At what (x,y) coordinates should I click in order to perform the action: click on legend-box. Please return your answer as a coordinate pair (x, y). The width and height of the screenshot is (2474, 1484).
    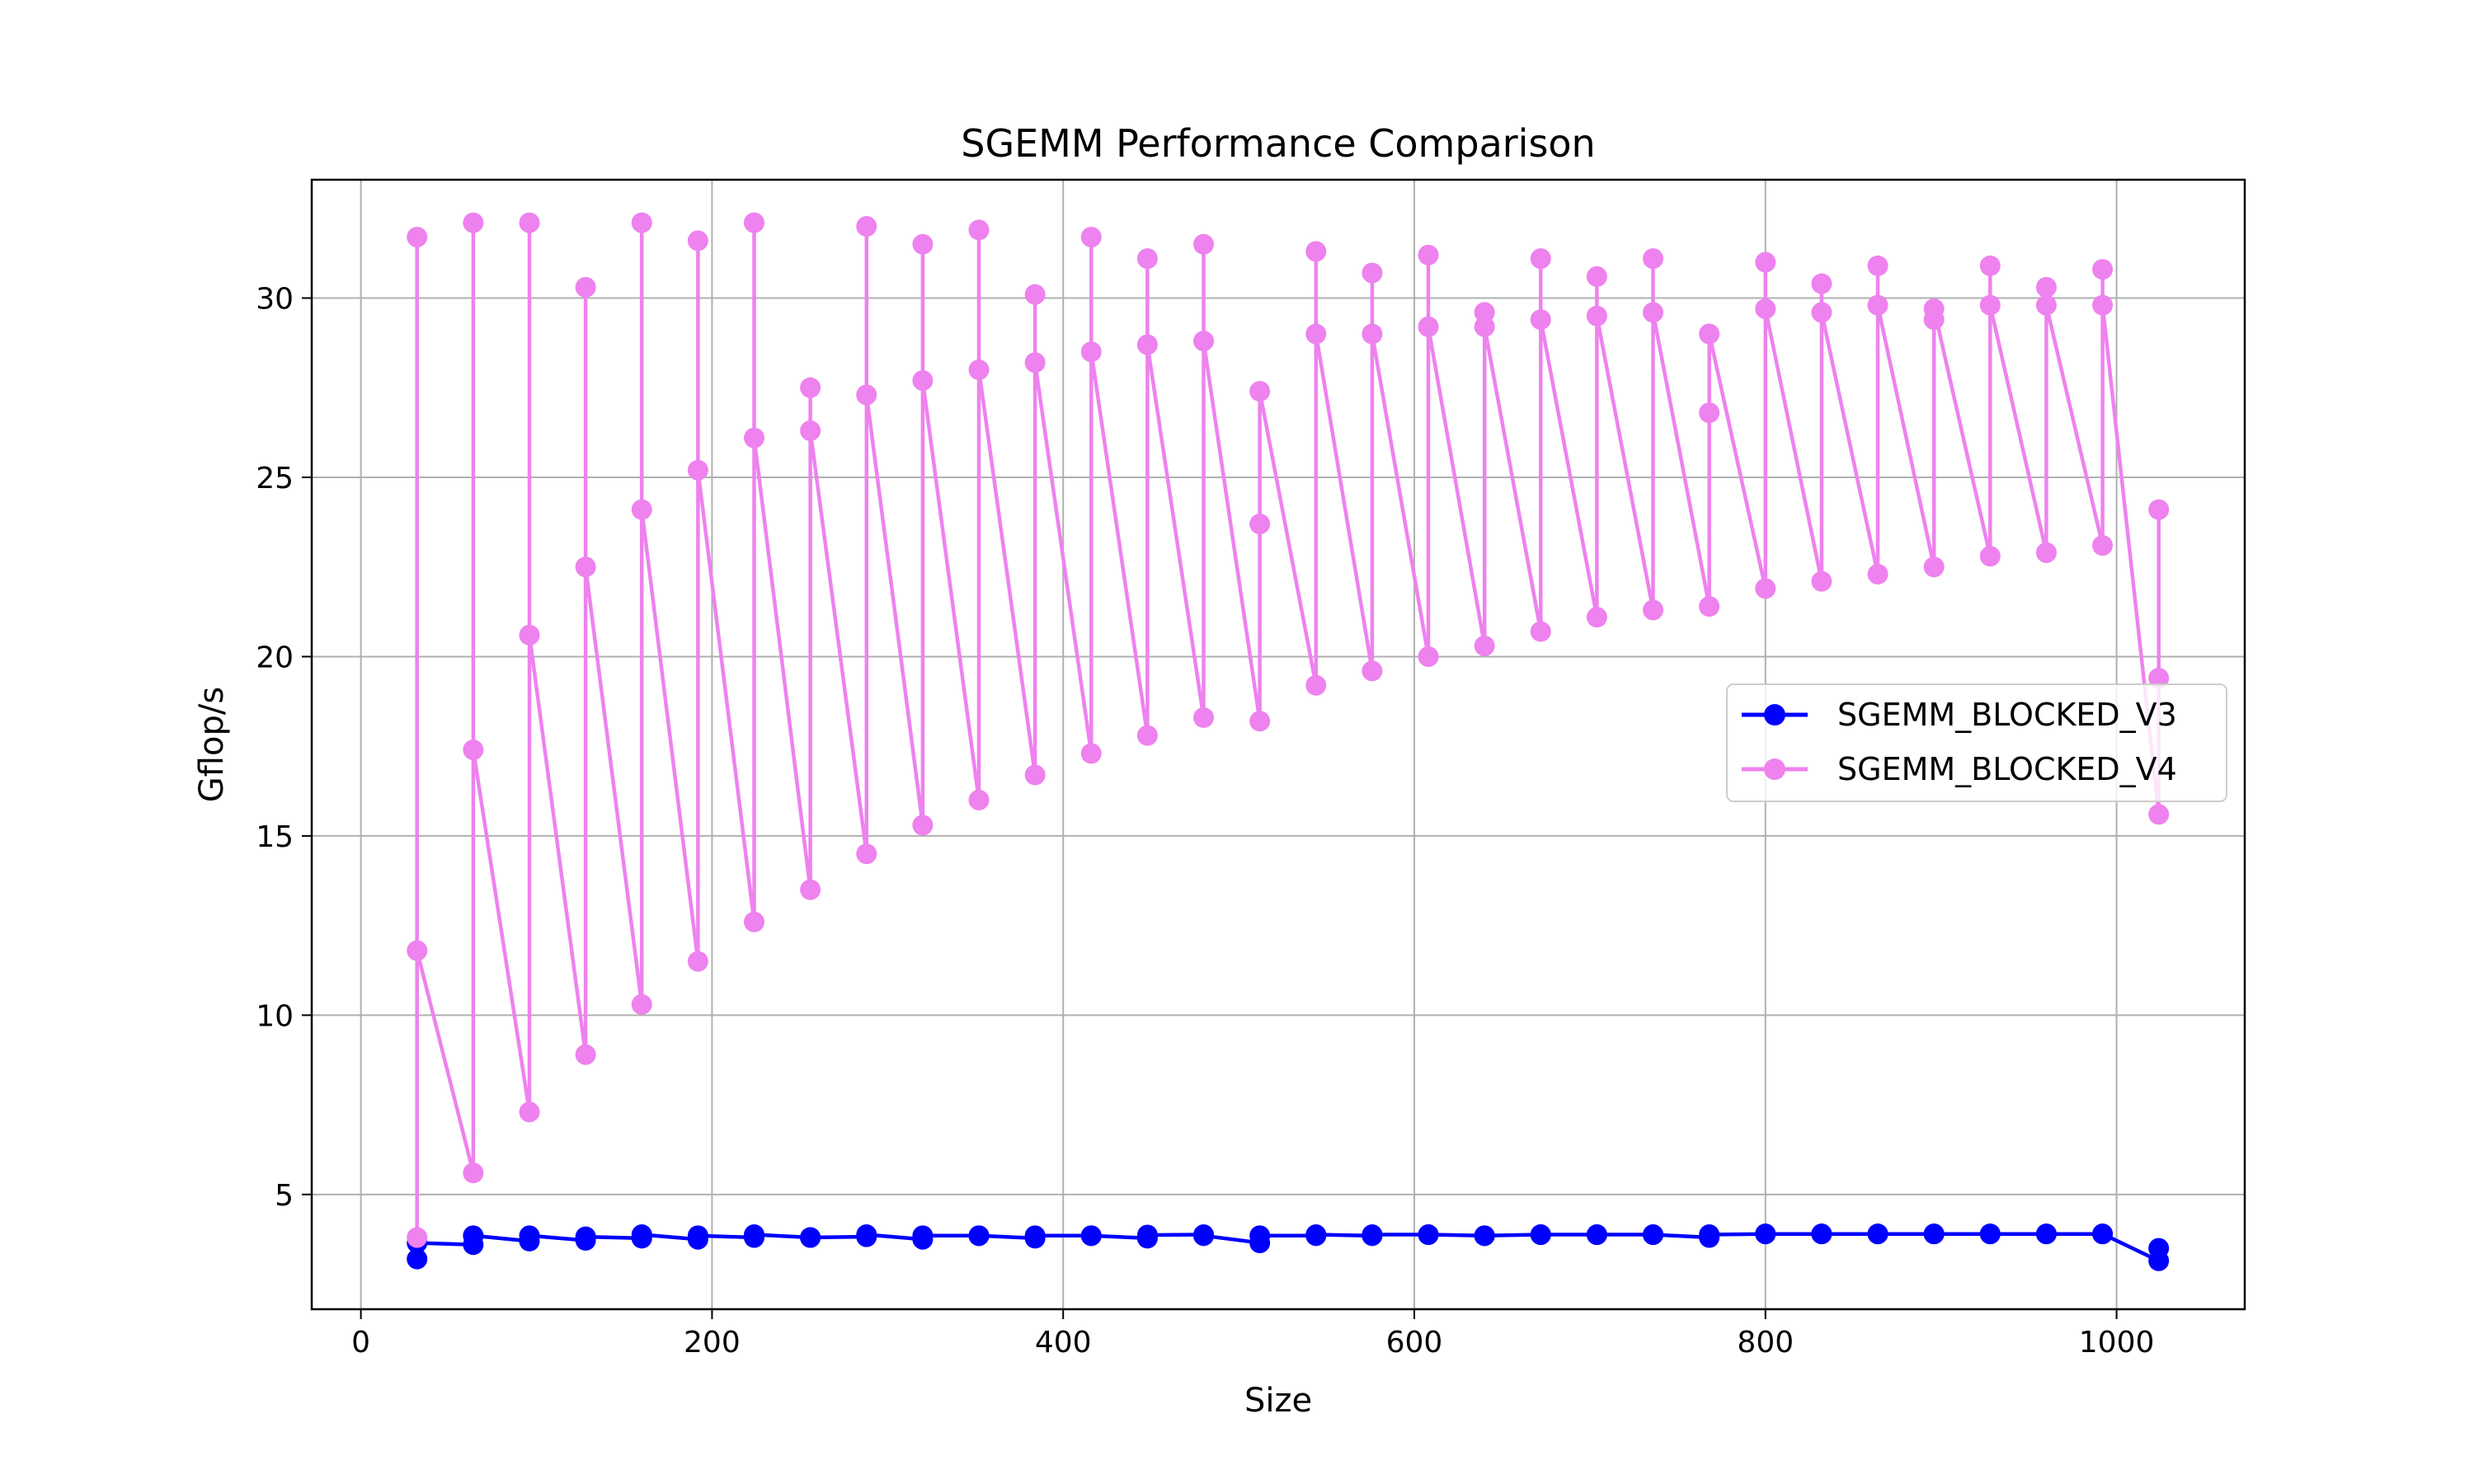
    Looking at the image, I should click on (1976, 742).